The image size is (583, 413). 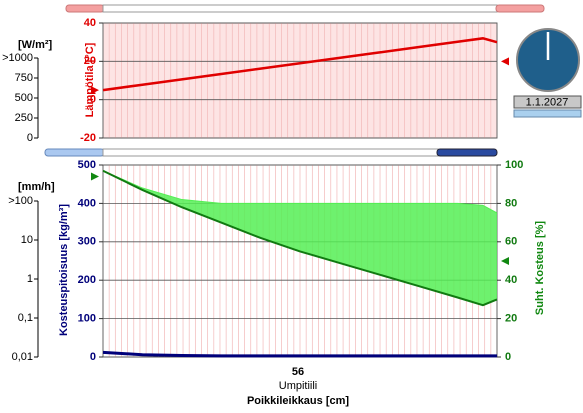 I want to click on y-tick-label: 400, so click(x=87, y=203).